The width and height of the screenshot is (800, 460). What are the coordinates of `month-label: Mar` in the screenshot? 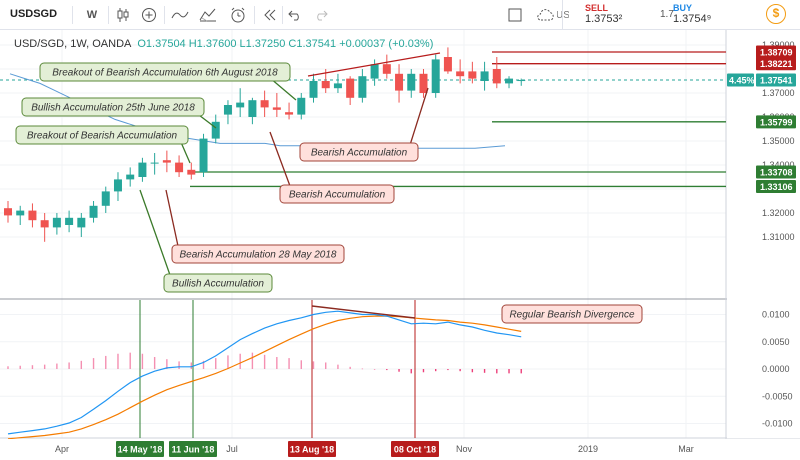 It's located at (686, 449).